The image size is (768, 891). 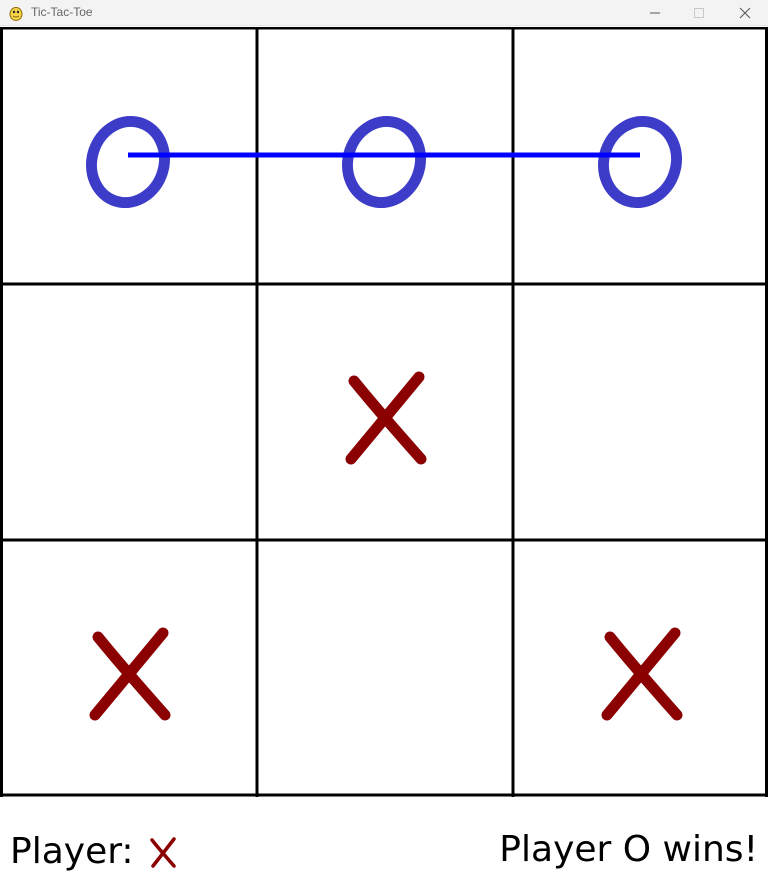 I want to click on minimize-icon, so click(x=655, y=12).